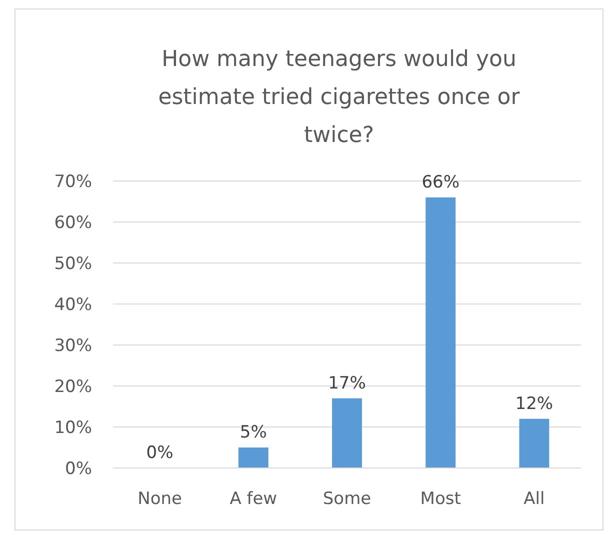 This screenshot has height=534, width=606. What do you see at coordinates (347, 499) in the screenshot?
I see `x-tick-label: Some` at bounding box center [347, 499].